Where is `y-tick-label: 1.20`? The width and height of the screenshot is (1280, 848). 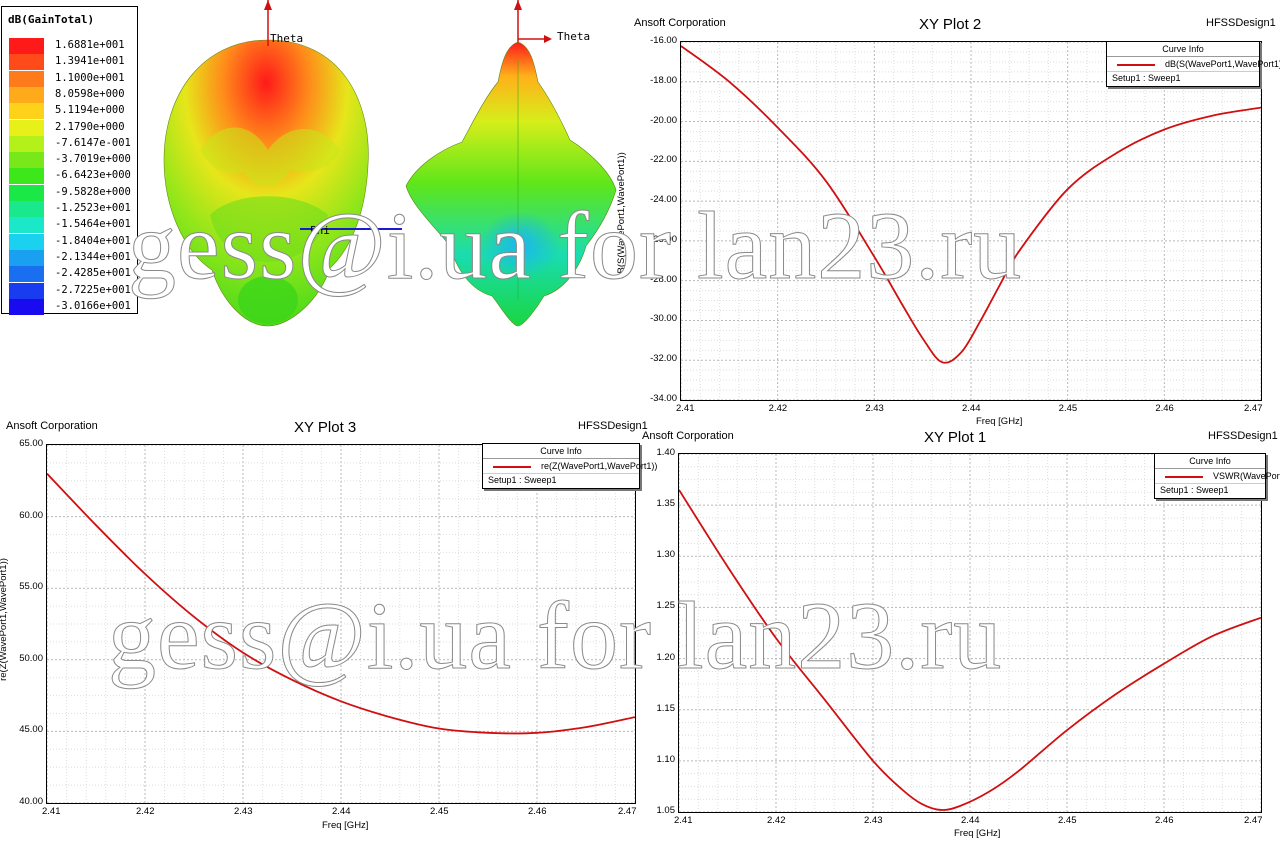
y-tick-label: 1.20 is located at coordinates (666, 657).